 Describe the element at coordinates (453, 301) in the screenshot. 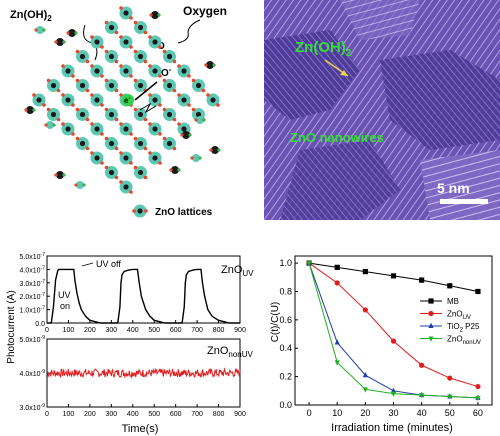

I see `legend-label: MB` at that location.